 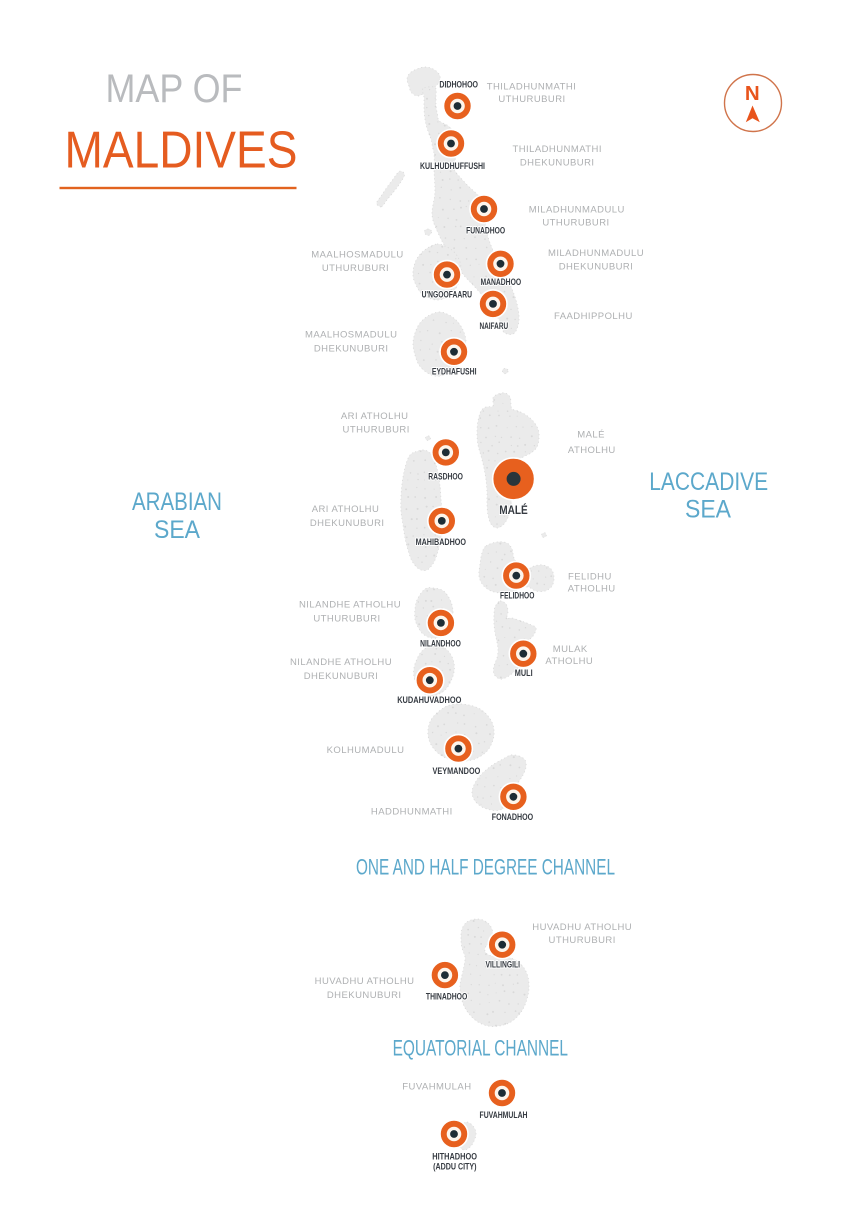 I want to click on svg-text: ARABIAN, so click(x=177, y=502).